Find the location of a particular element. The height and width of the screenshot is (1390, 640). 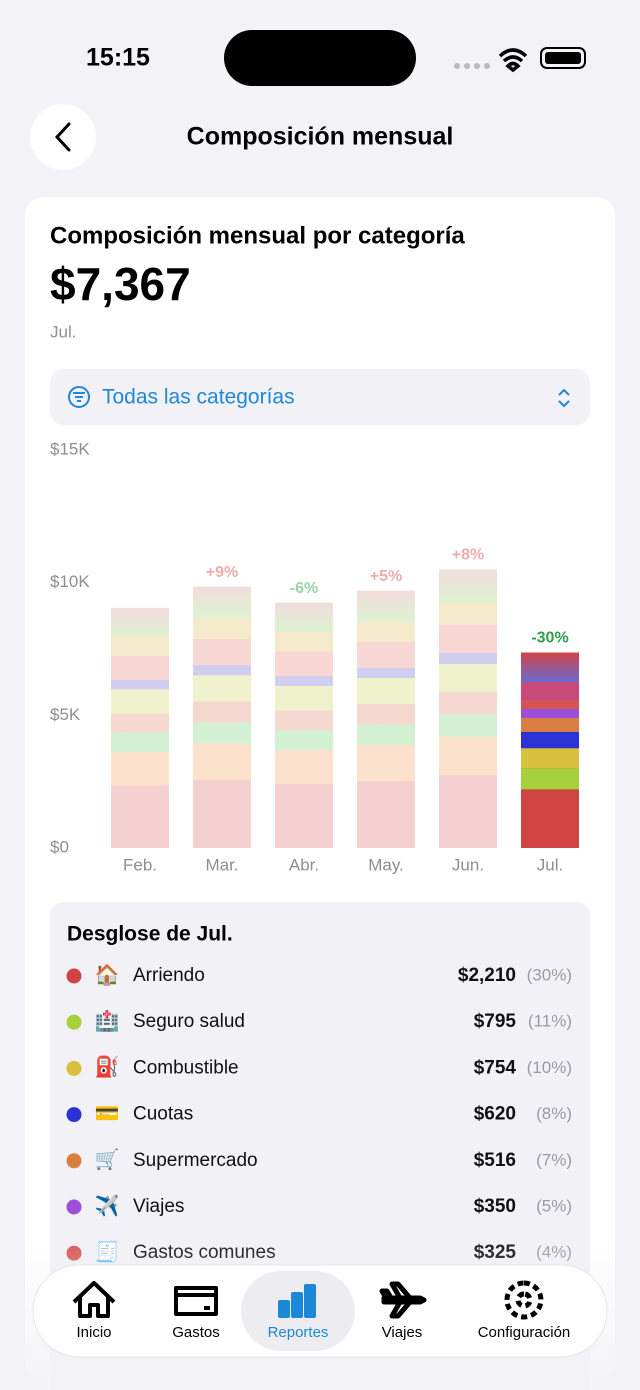

x-tick-label: May. is located at coordinates (386, 864).